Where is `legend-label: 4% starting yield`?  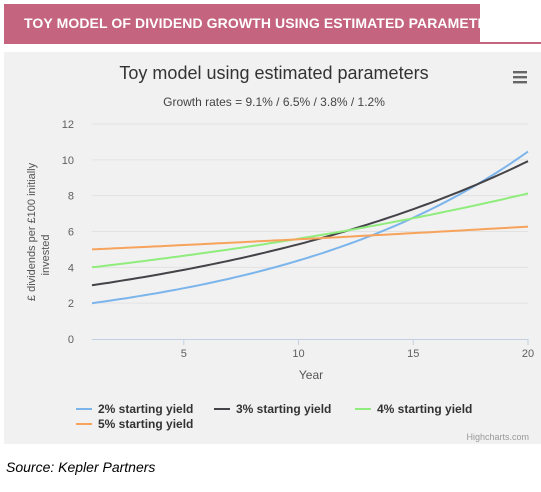 legend-label: 4% starting yield is located at coordinates (424, 409).